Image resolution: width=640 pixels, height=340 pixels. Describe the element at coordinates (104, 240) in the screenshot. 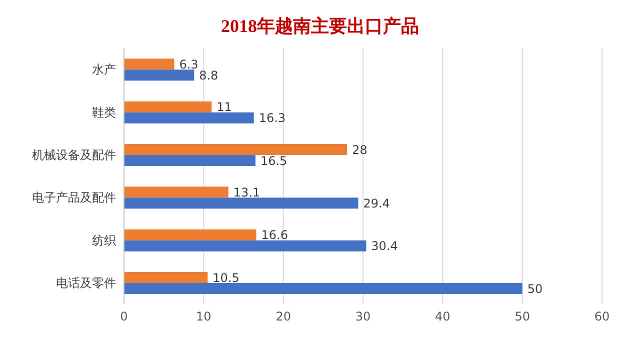

I see `y-tick-label: 纺织` at that location.